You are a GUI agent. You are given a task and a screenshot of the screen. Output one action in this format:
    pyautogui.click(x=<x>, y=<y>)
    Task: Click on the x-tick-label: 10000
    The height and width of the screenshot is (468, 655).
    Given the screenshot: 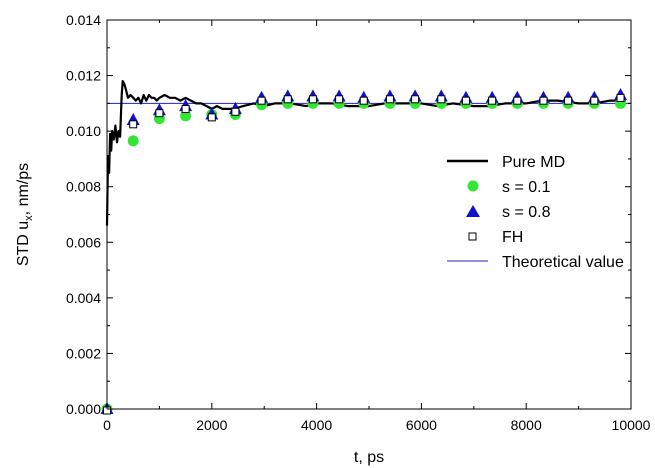 What is the action you would take?
    pyautogui.click(x=631, y=425)
    